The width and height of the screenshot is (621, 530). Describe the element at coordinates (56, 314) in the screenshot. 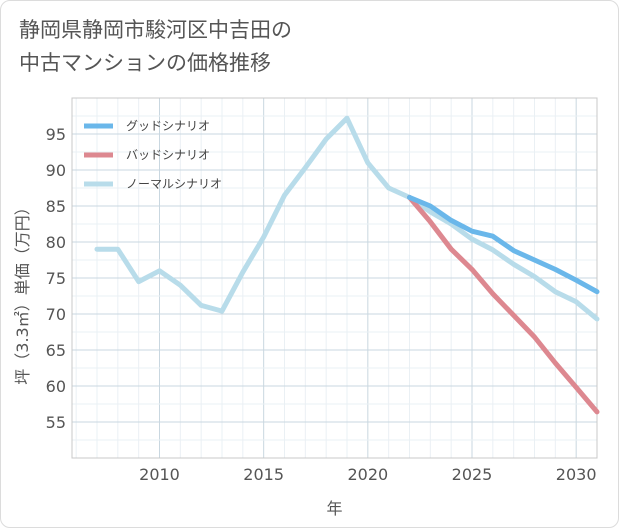

I see `y-tick-label: 70` at that location.